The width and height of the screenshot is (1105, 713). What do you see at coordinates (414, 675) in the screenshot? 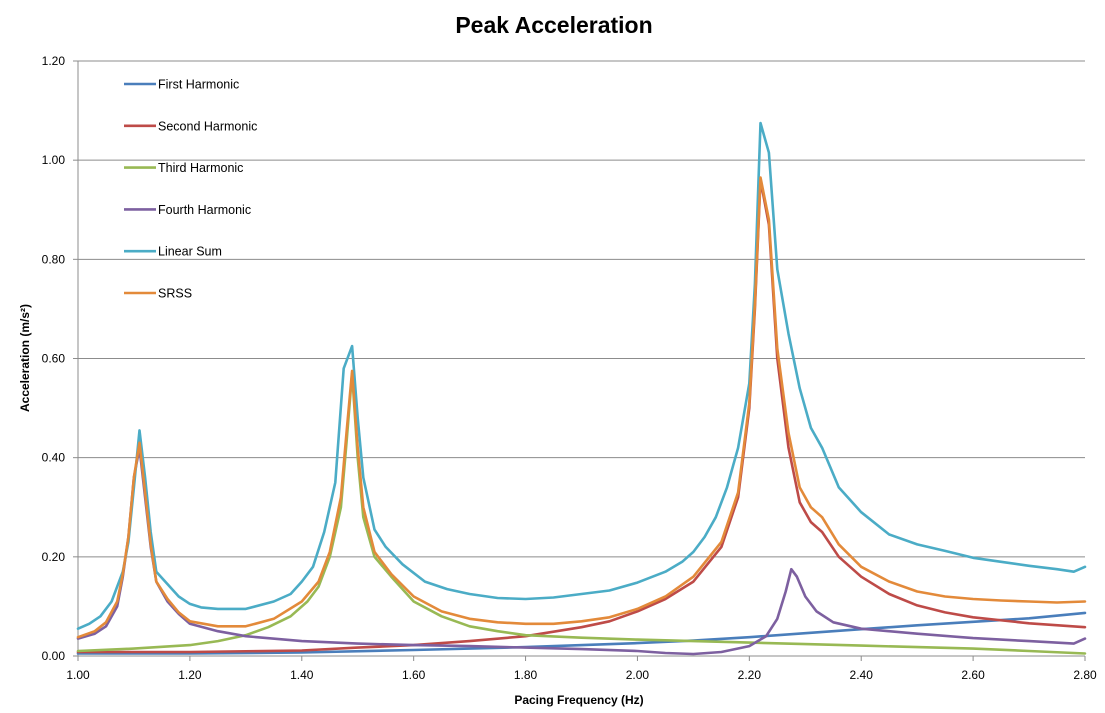
I see `x-tick-label: 1.60` at bounding box center [414, 675].